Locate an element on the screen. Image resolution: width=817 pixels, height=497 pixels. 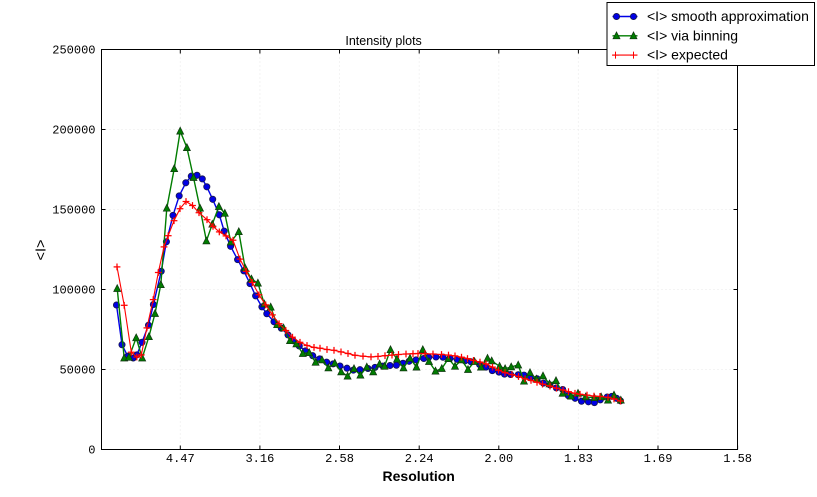
svg-text: 250000 is located at coordinates (73, 51).